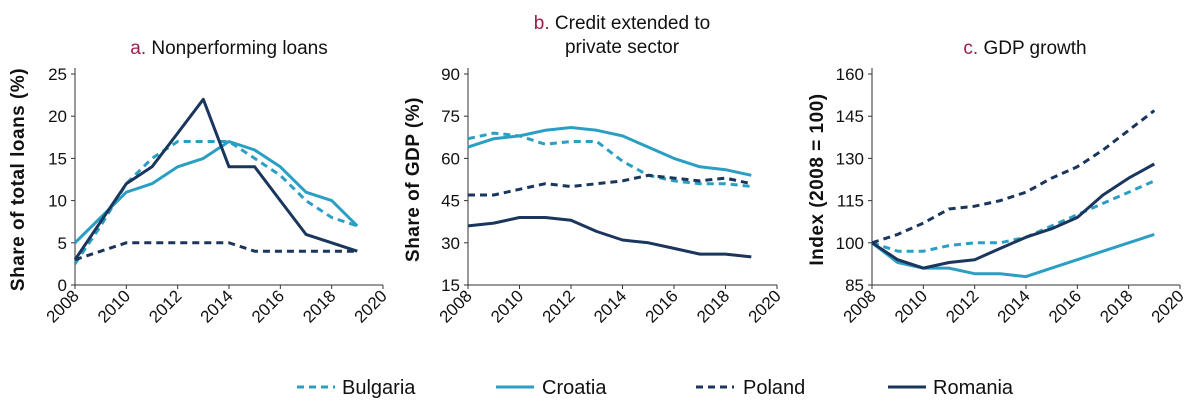  What do you see at coordinates (413, 179) in the screenshot?
I see `y-axis-label: Share of GDP (%)` at bounding box center [413, 179].